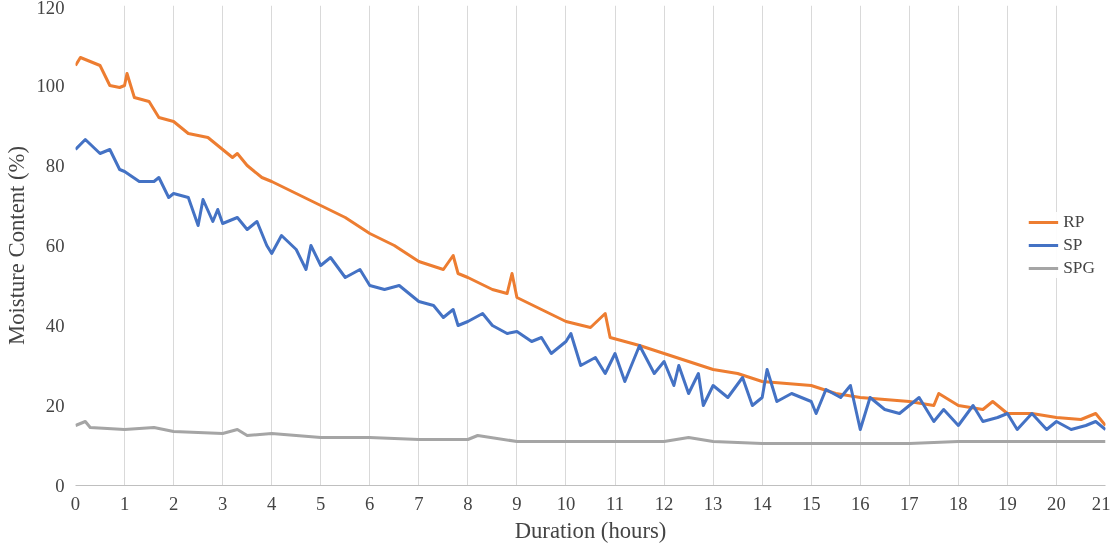  Describe the element at coordinates (762, 503) in the screenshot. I see `x-tick-label: 14` at that location.